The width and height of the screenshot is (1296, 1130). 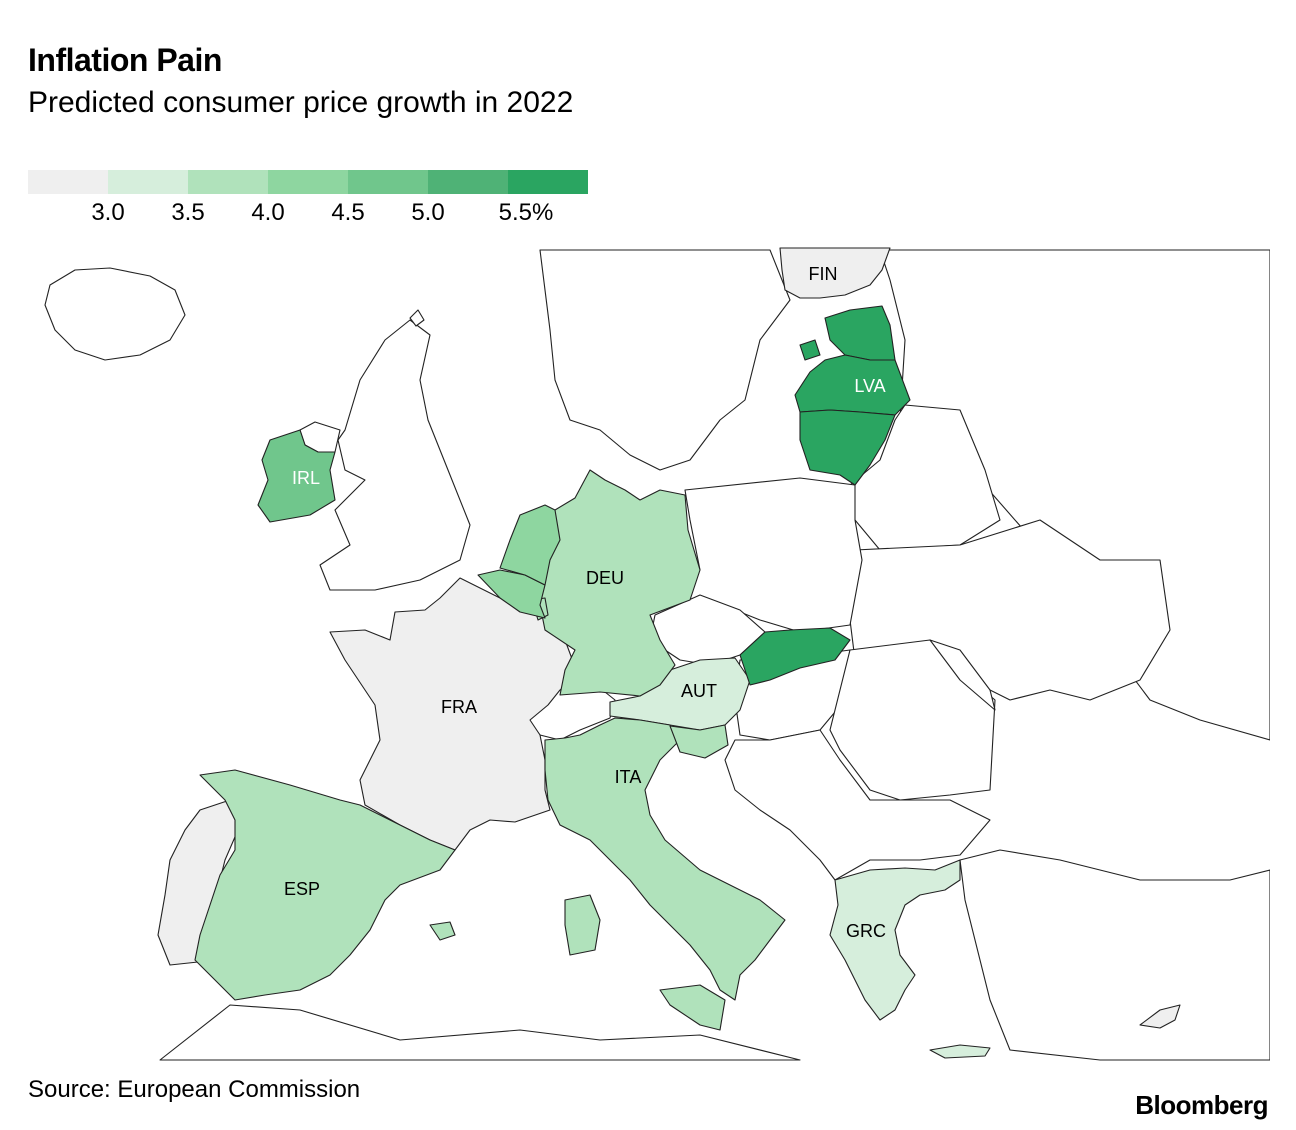 What do you see at coordinates (795, 656) in the screenshot?
I see `country-svk` at bounding box center [795, 656].